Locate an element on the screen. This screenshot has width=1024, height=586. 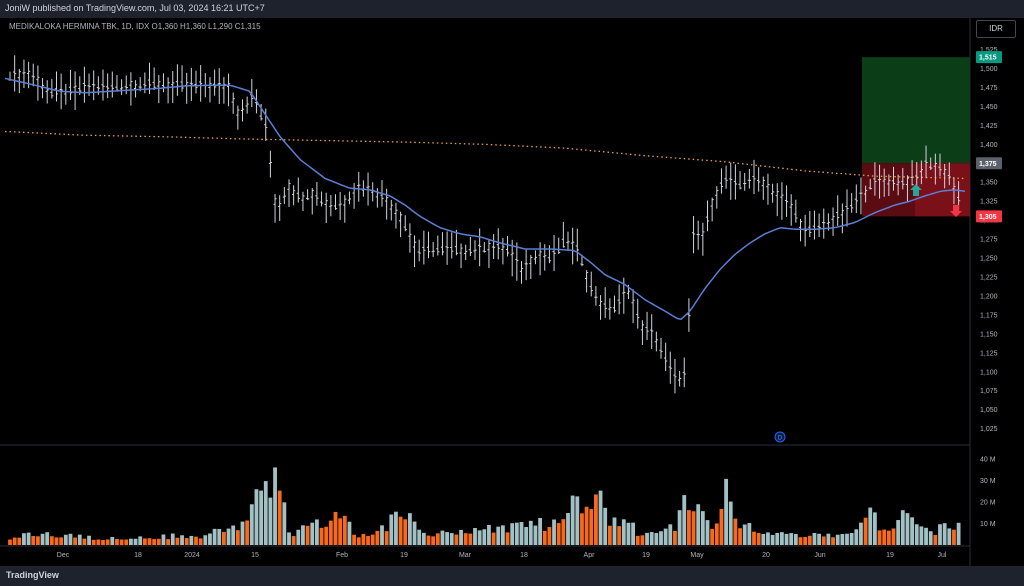
stop-zone-active is located at coordinates (942, 190).